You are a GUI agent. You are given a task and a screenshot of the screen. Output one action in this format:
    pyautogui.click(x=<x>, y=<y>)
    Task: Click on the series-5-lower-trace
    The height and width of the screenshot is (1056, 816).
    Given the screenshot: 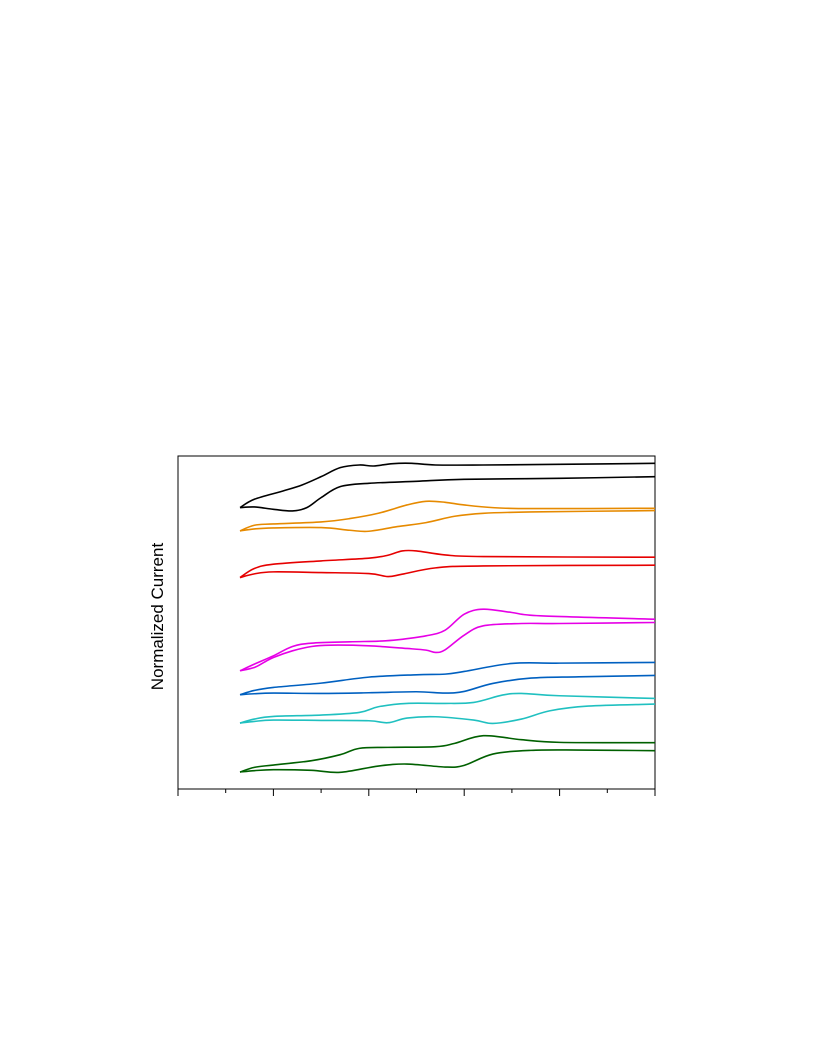 What is the action you would take?
    pyautogui.click(x=447, y=685)
    